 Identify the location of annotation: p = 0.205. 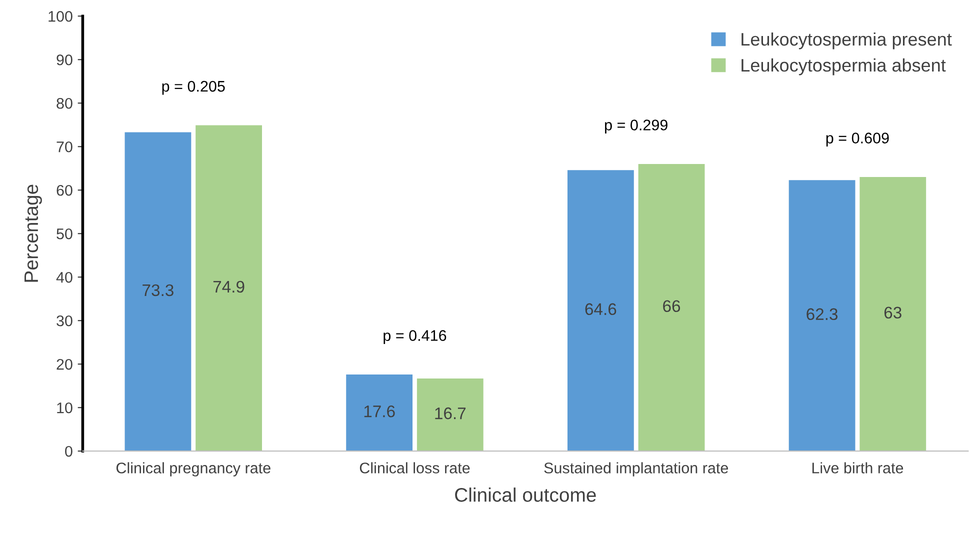
(193, 87).